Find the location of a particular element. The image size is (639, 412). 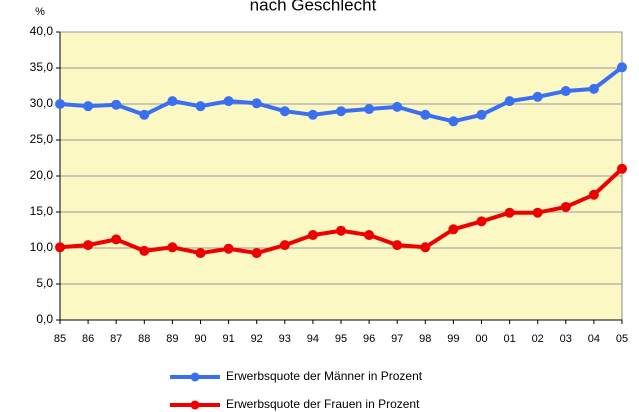

x-tick-label: 90 is located at coordinates (200, 339).